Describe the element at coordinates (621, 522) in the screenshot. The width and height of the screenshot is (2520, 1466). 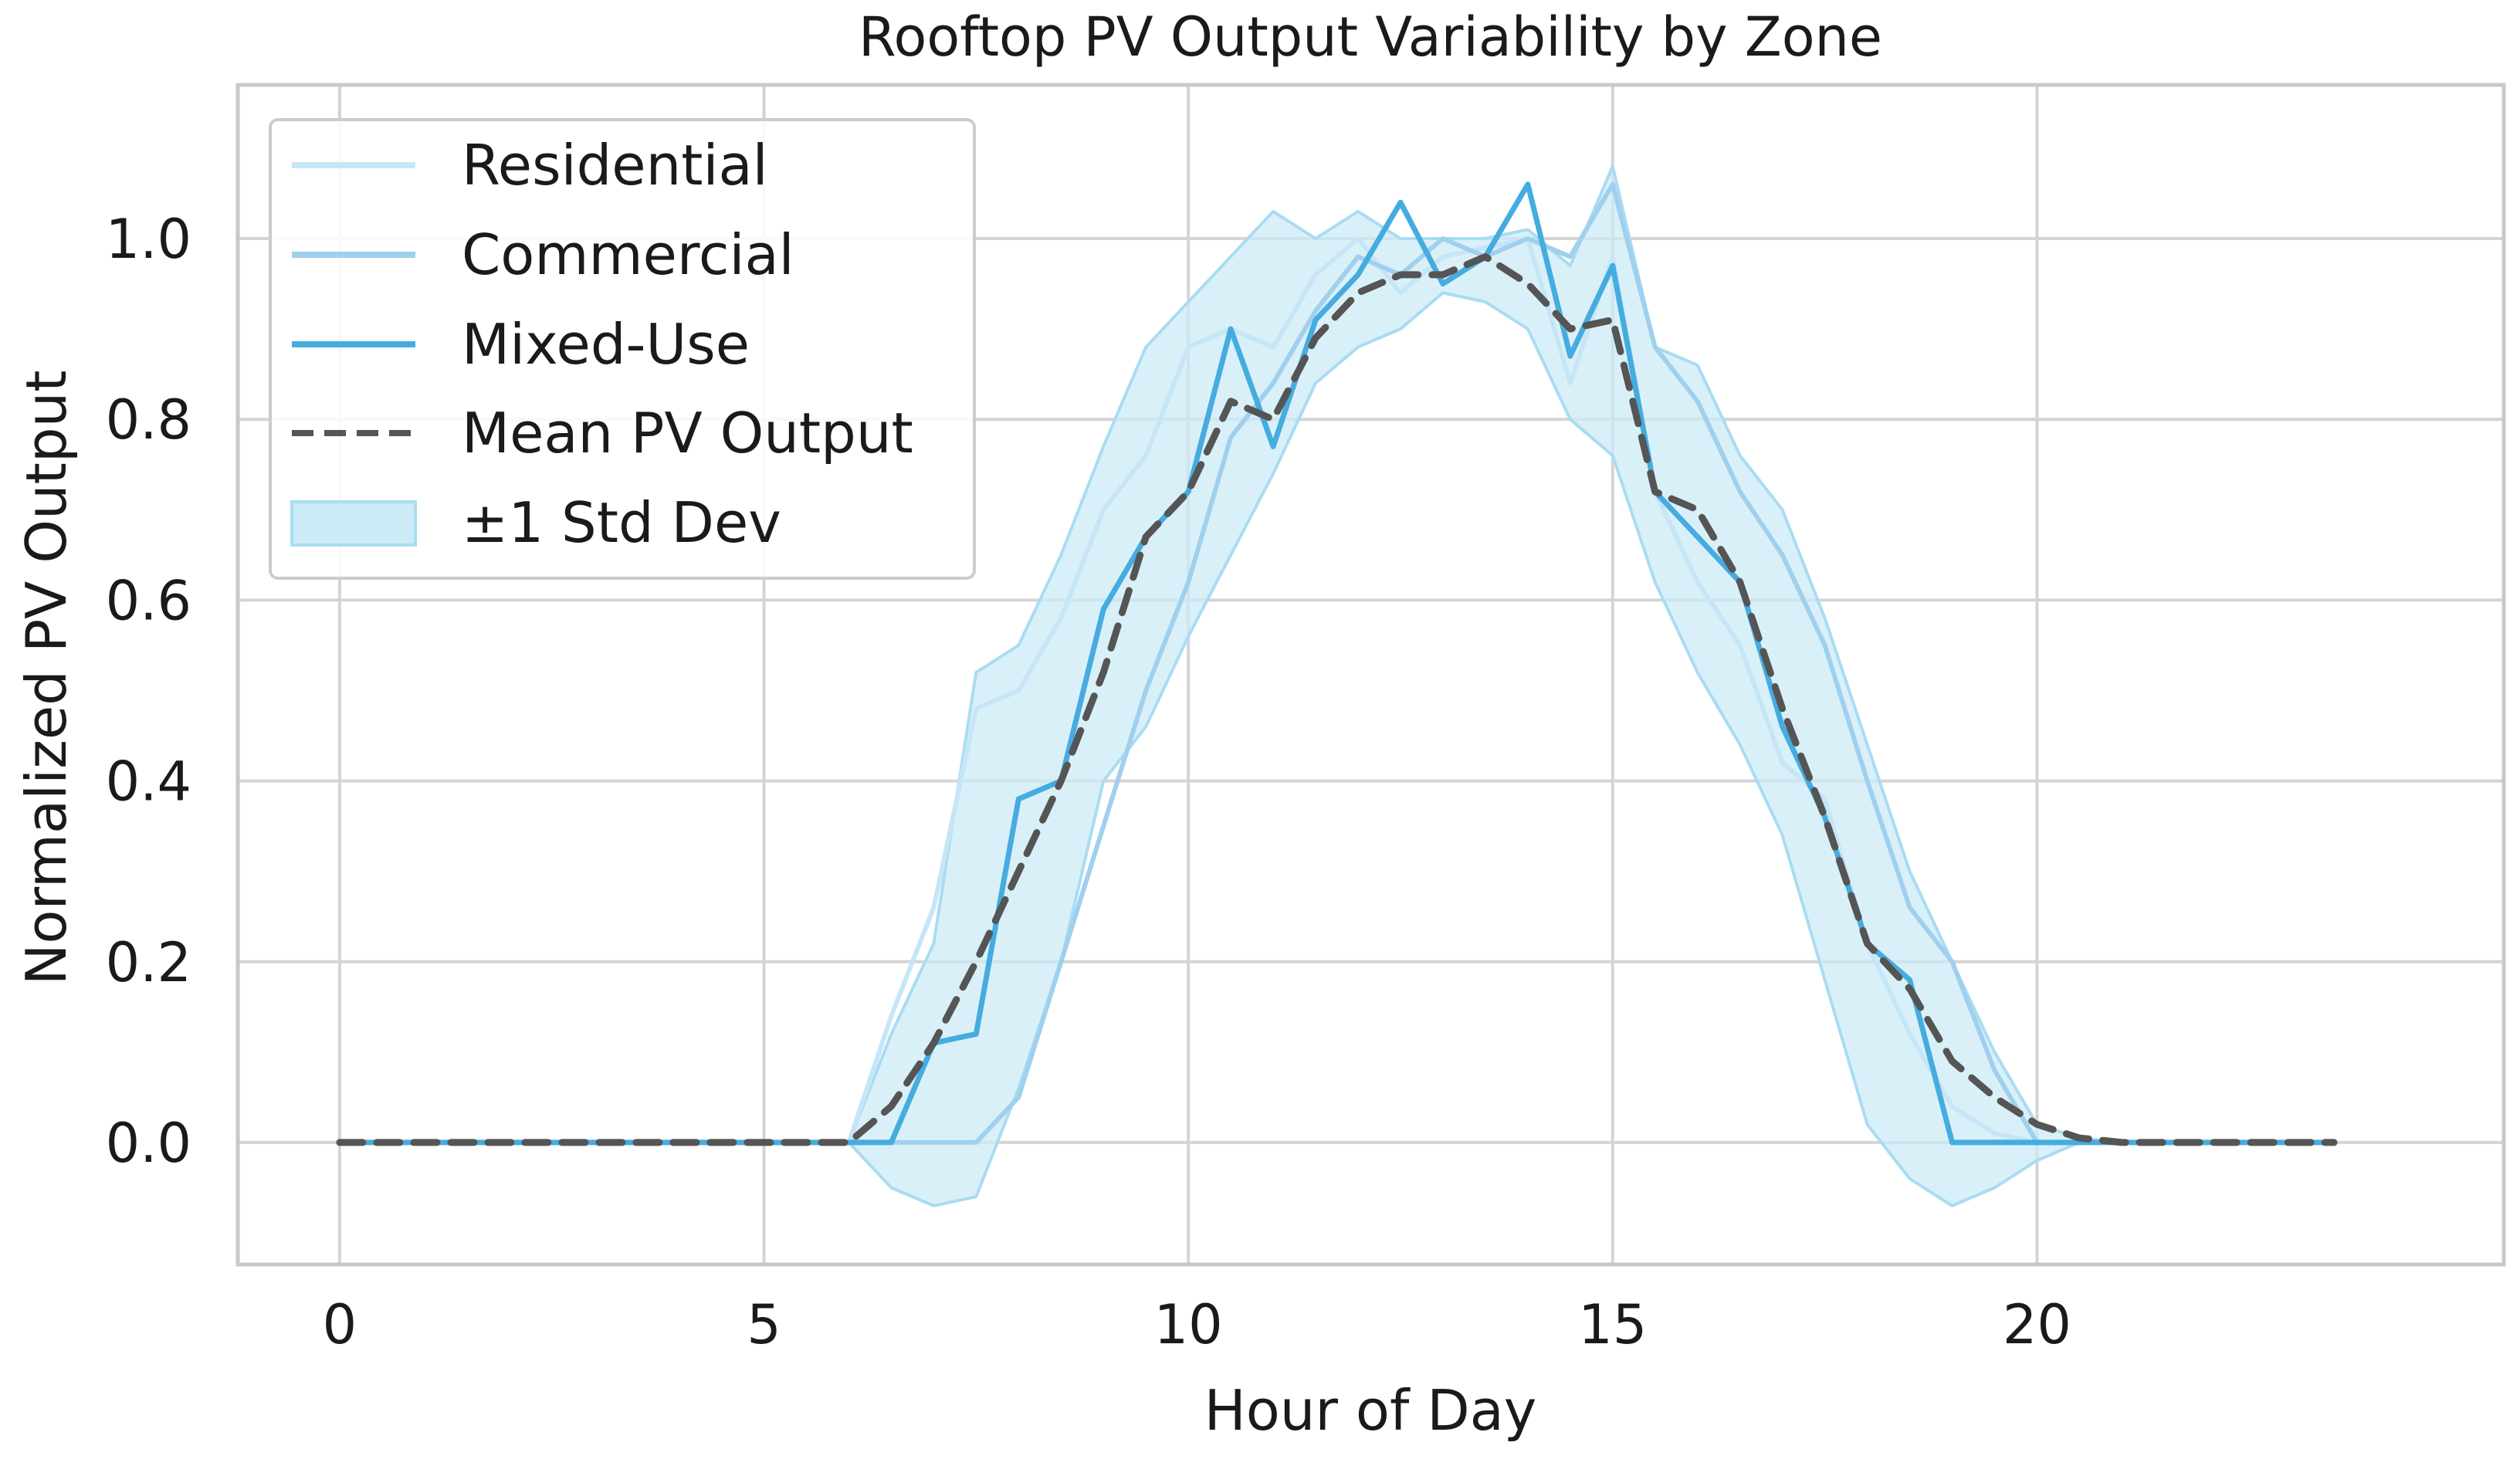
I see `legend-label-std: ±1 Std Dev` at that location.